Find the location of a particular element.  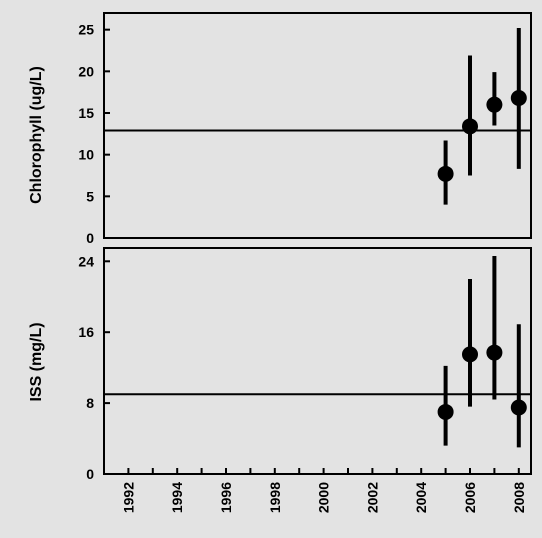

x-tick-label: 1992 is located at coordinates (128, 497).